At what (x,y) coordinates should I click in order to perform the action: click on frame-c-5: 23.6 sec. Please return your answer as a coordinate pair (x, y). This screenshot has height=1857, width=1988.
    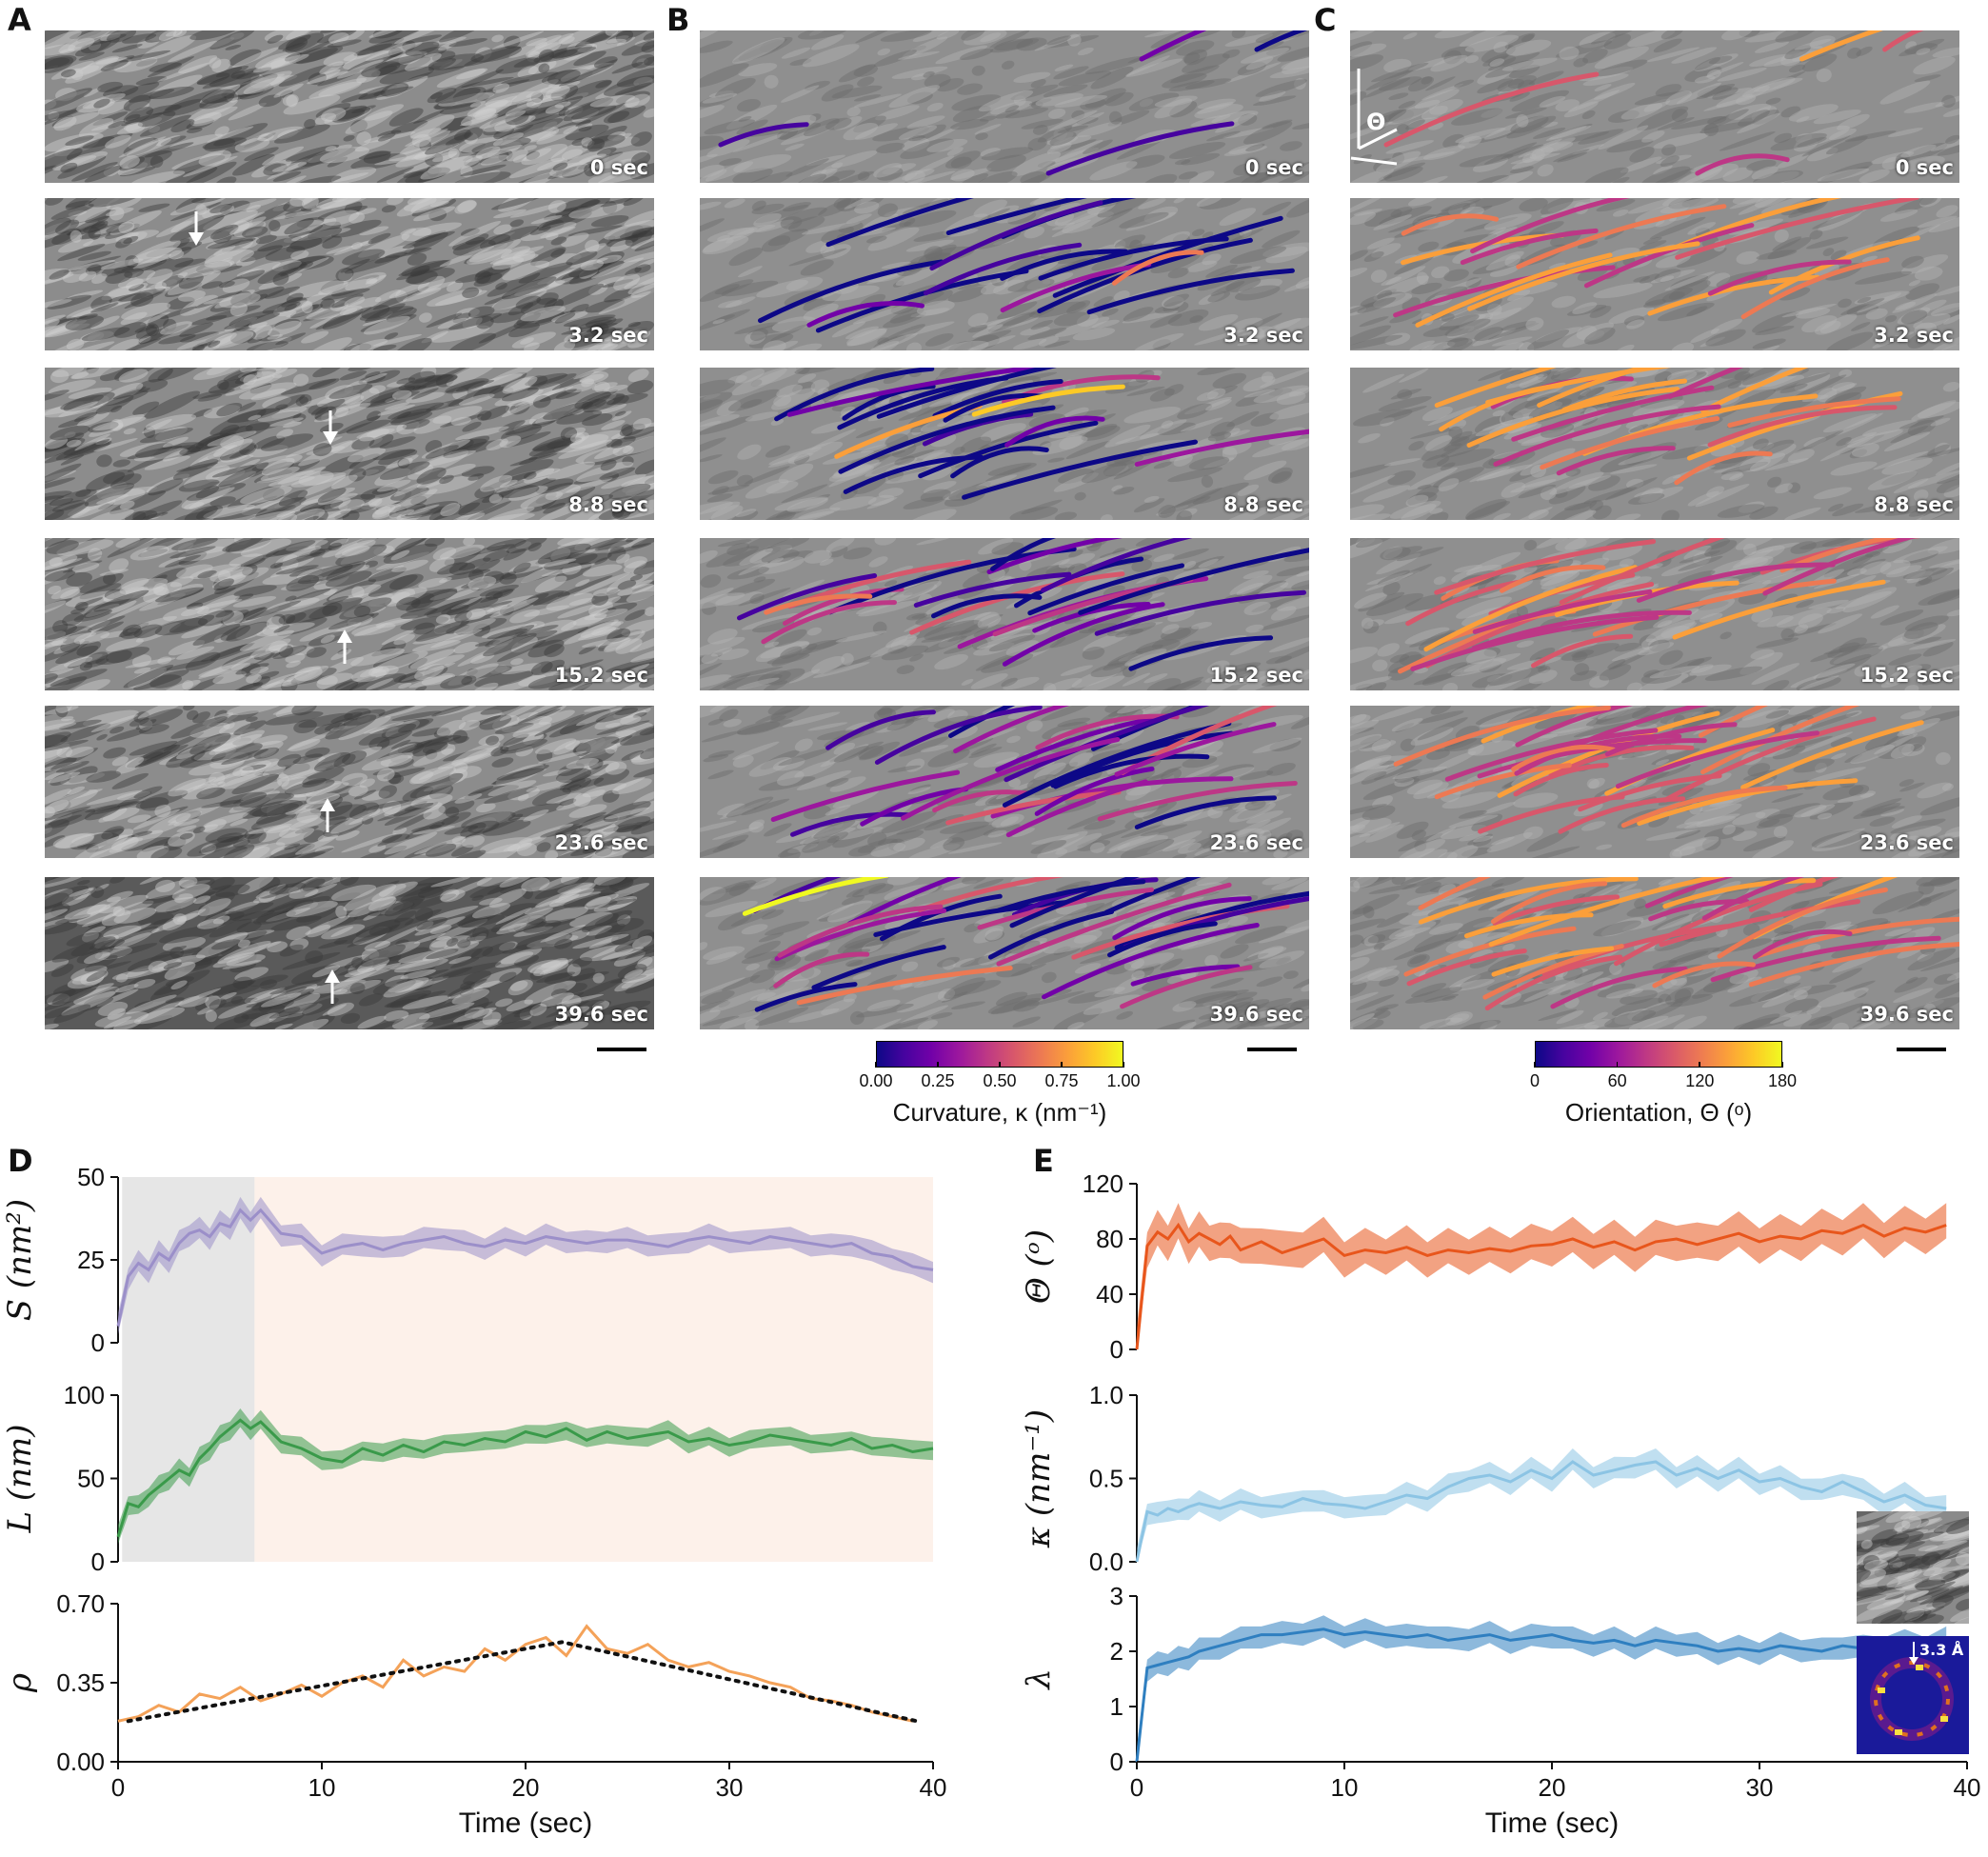
    Looking at the image, I should click on (1654, 782).